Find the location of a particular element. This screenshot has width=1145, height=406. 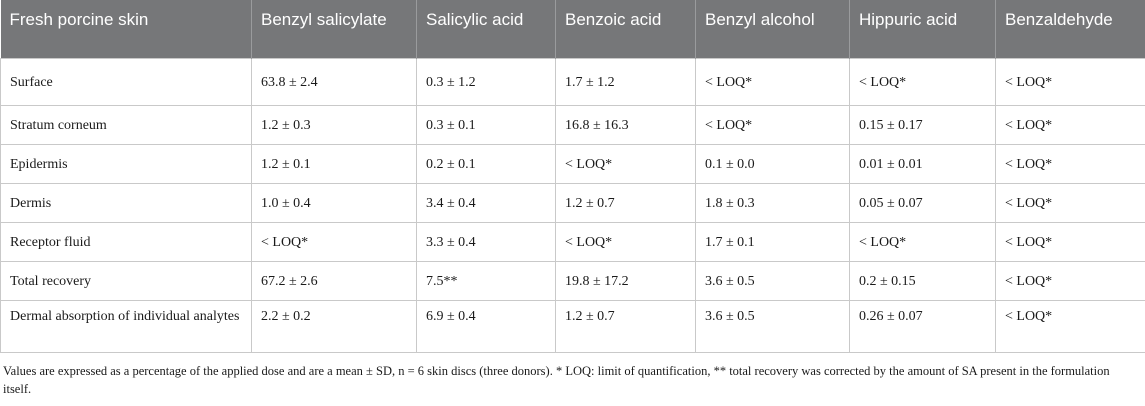

row-label-cell: Stratum corneum is located at coordinates (126, 125).